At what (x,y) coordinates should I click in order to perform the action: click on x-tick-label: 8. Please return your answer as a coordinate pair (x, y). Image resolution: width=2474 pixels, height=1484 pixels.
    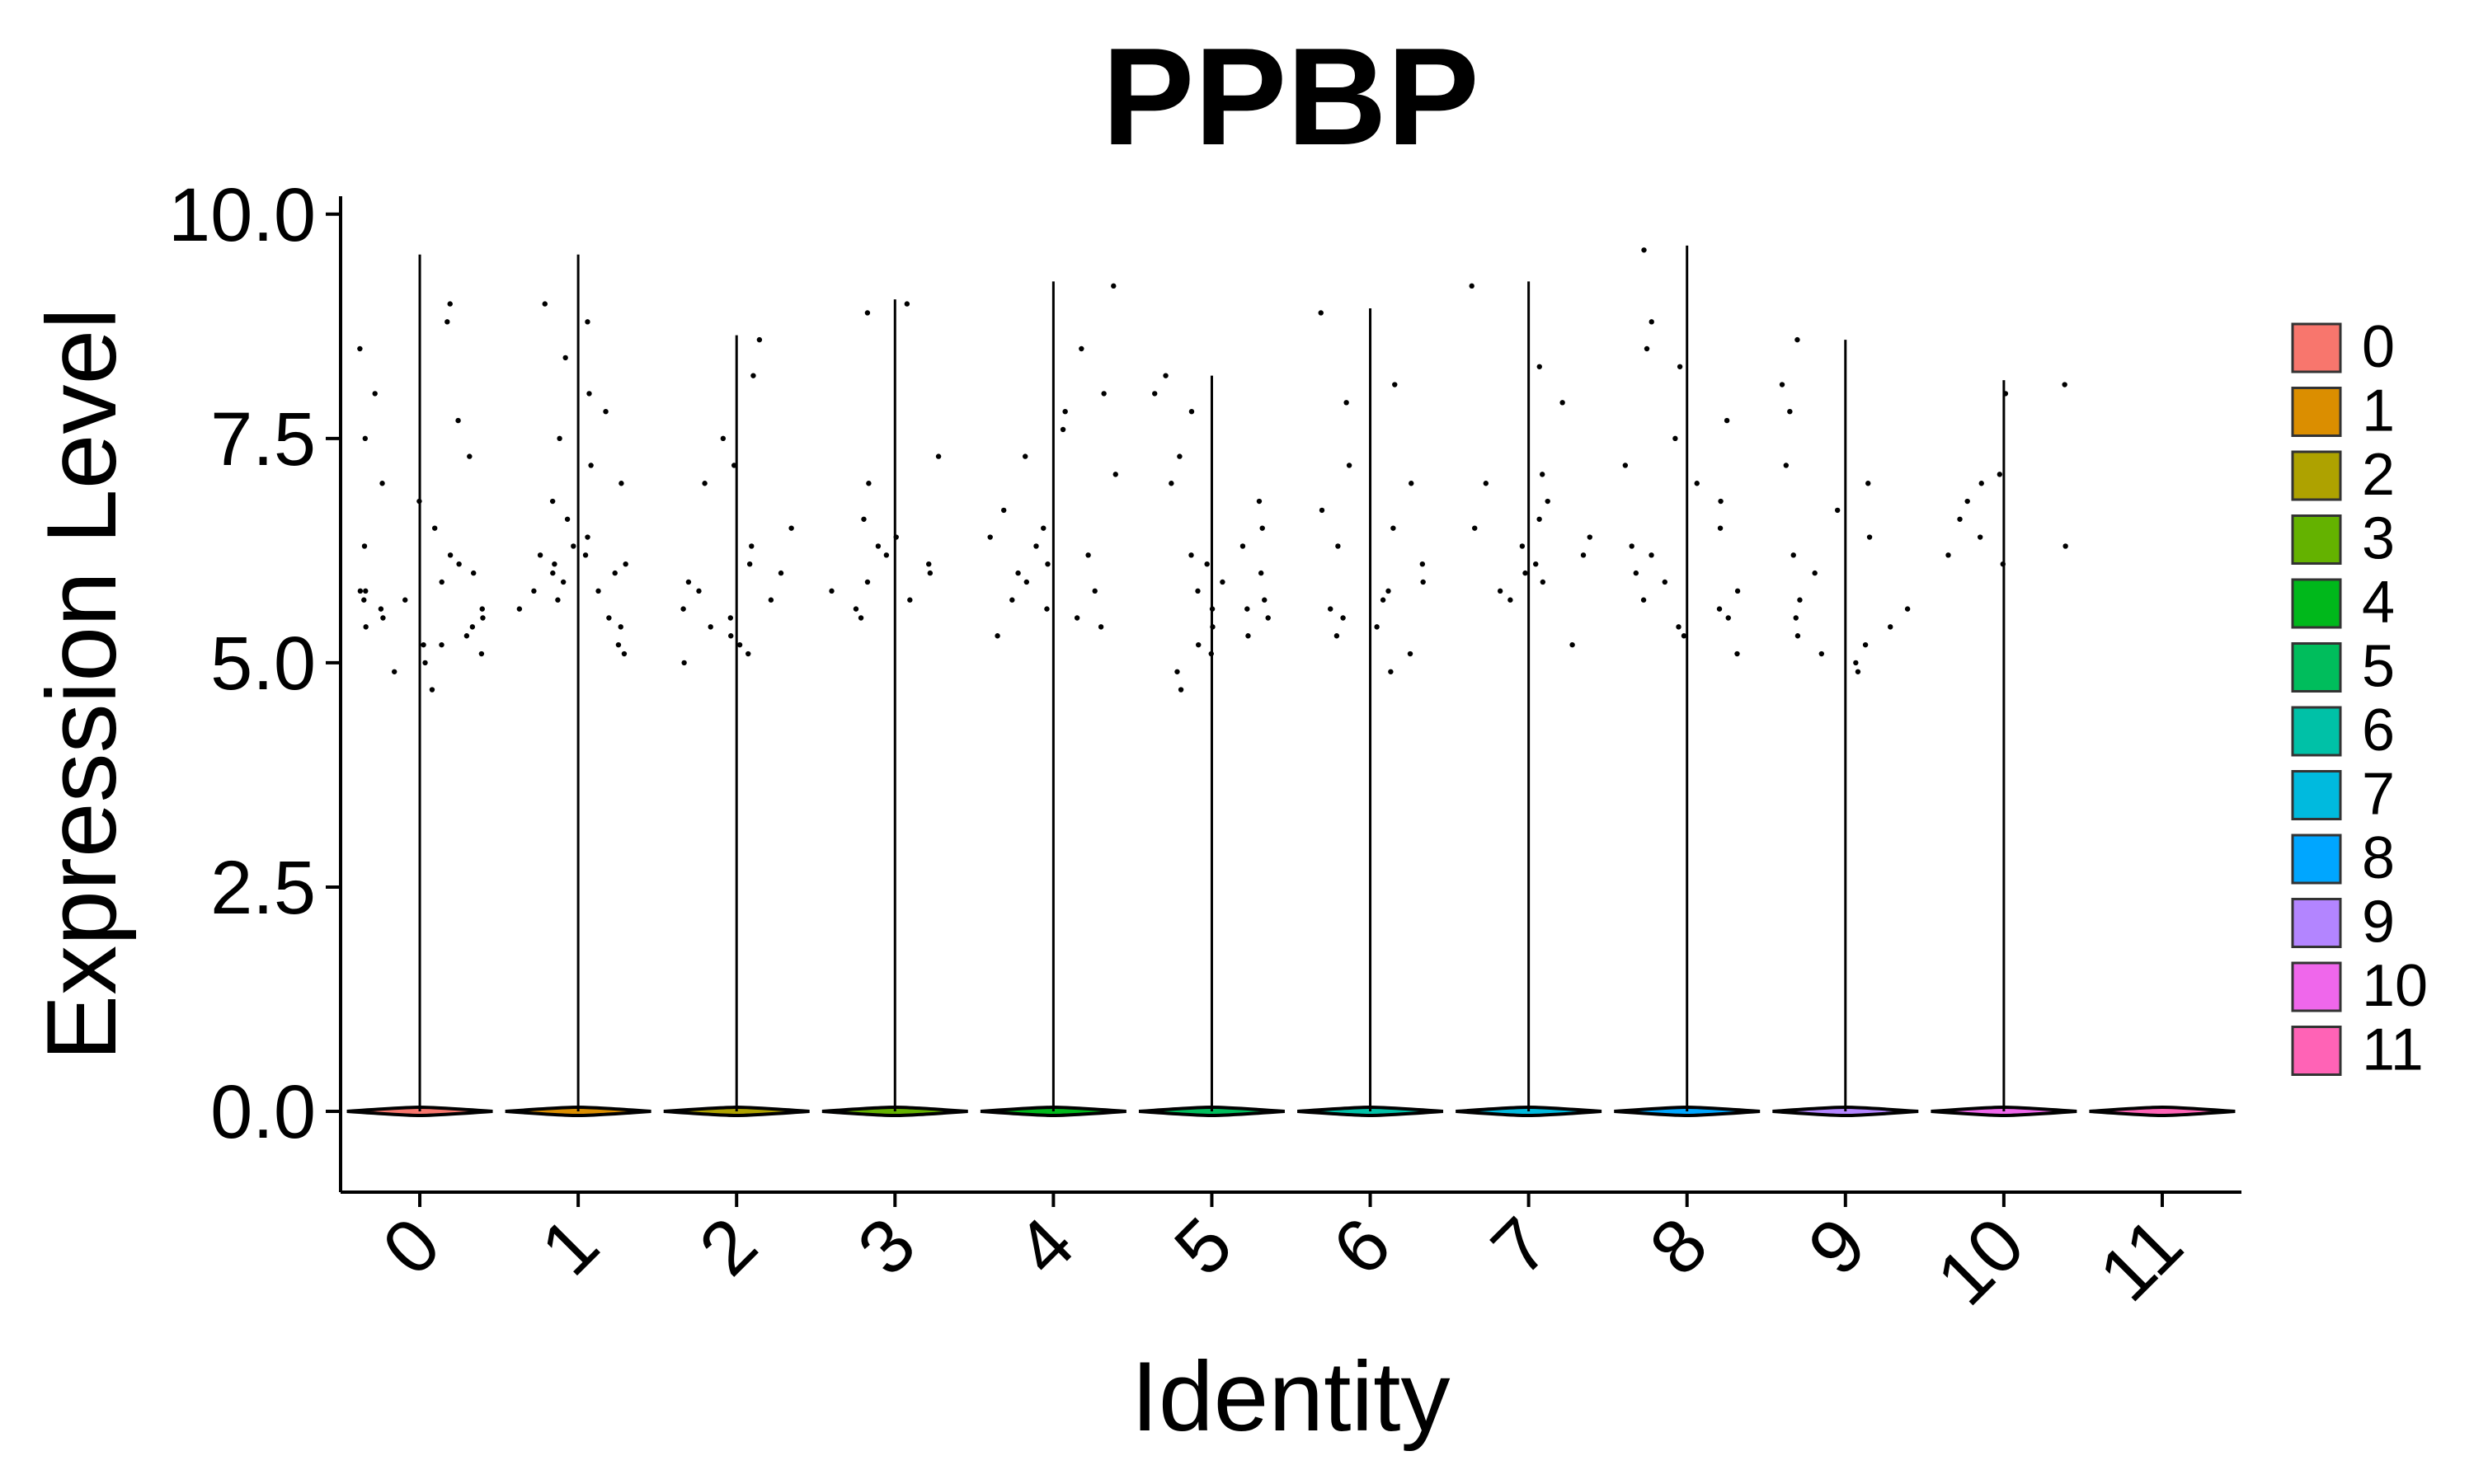
    Looking at the image, I should click on (1679, 1246).